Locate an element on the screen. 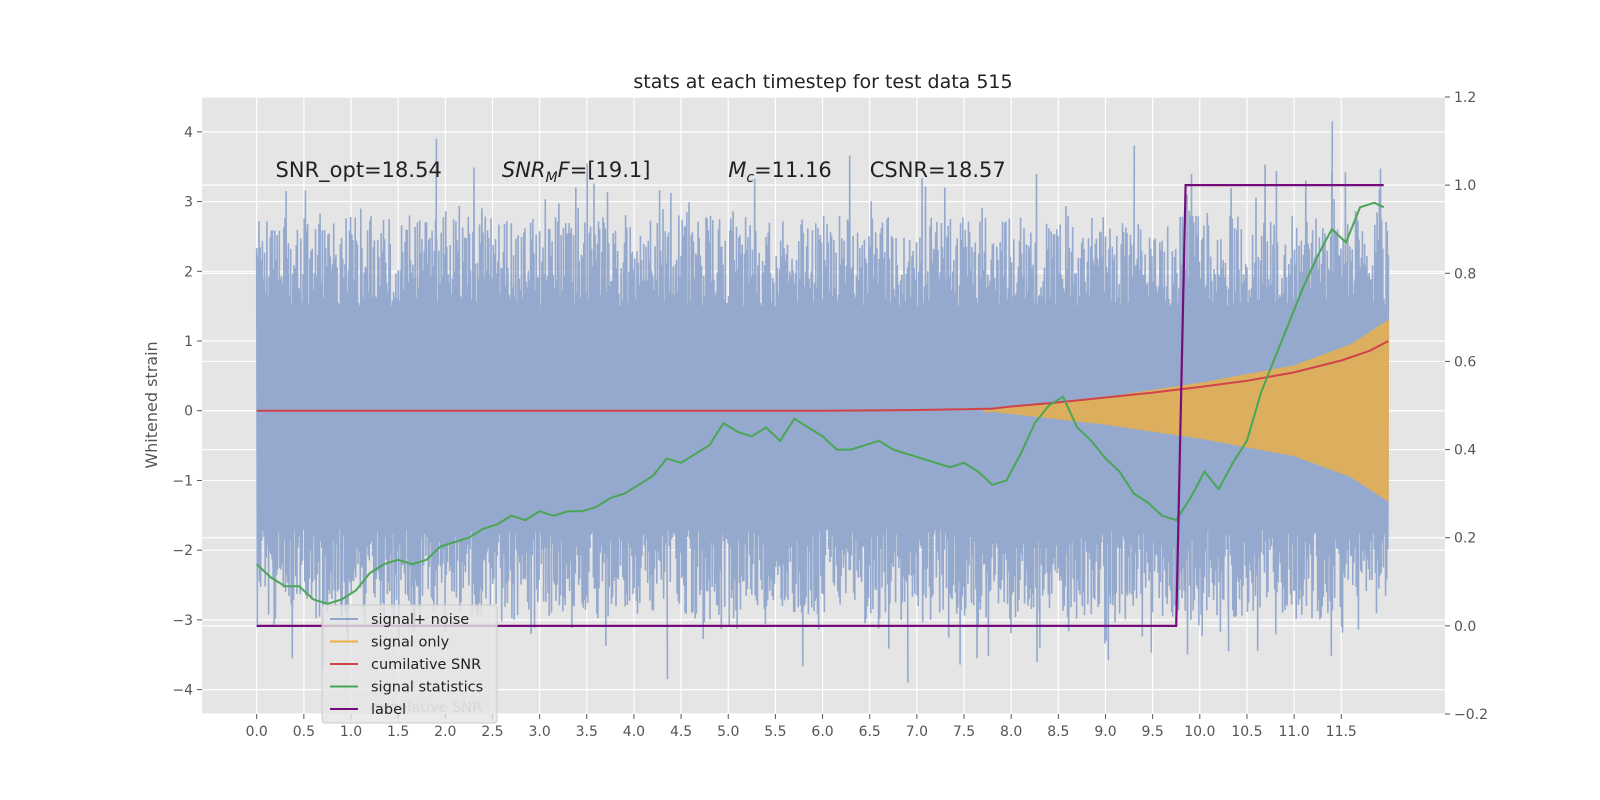 The width and height of the screenshot is (1600, 800). annotation-mc: Mc=11.16 is located at coordinates (780, 172).